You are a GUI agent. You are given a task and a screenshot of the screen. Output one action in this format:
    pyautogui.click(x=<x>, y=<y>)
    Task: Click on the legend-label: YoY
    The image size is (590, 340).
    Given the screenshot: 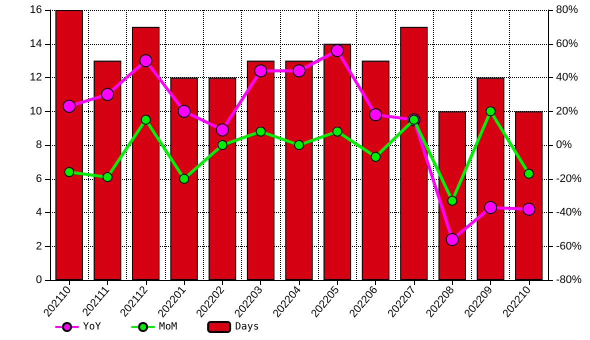 What is the action you would take?
    pyautogui.click(x=92, y=327)
    